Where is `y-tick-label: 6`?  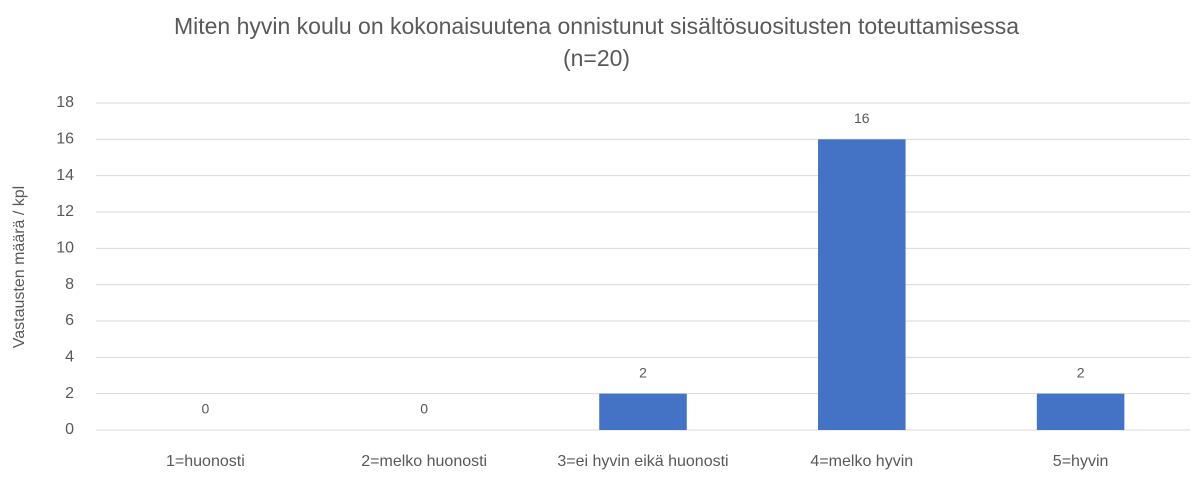 y-tick-label: 6 is located at coordinates (69, 320).